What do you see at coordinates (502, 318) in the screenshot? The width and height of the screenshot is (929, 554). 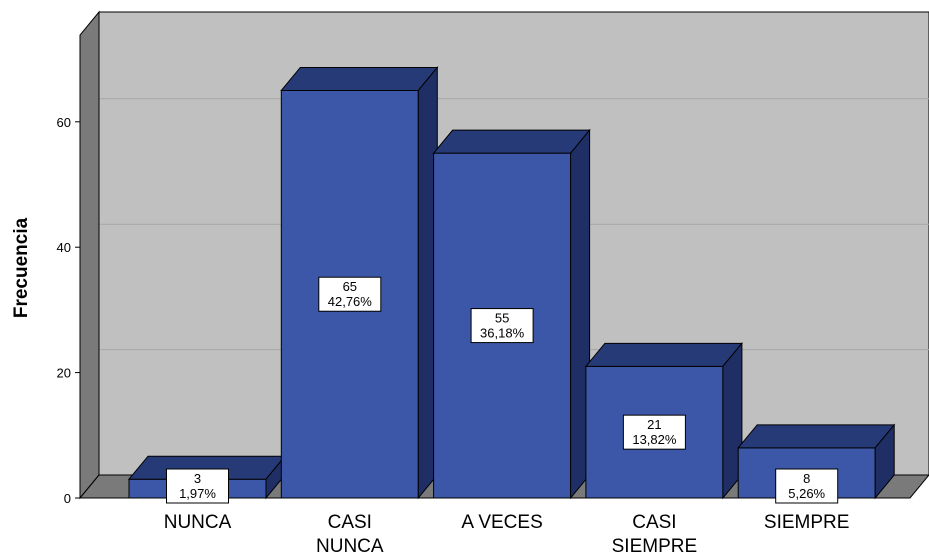 I see `data-label-value-3: 55` at bounding box center [502, 318].